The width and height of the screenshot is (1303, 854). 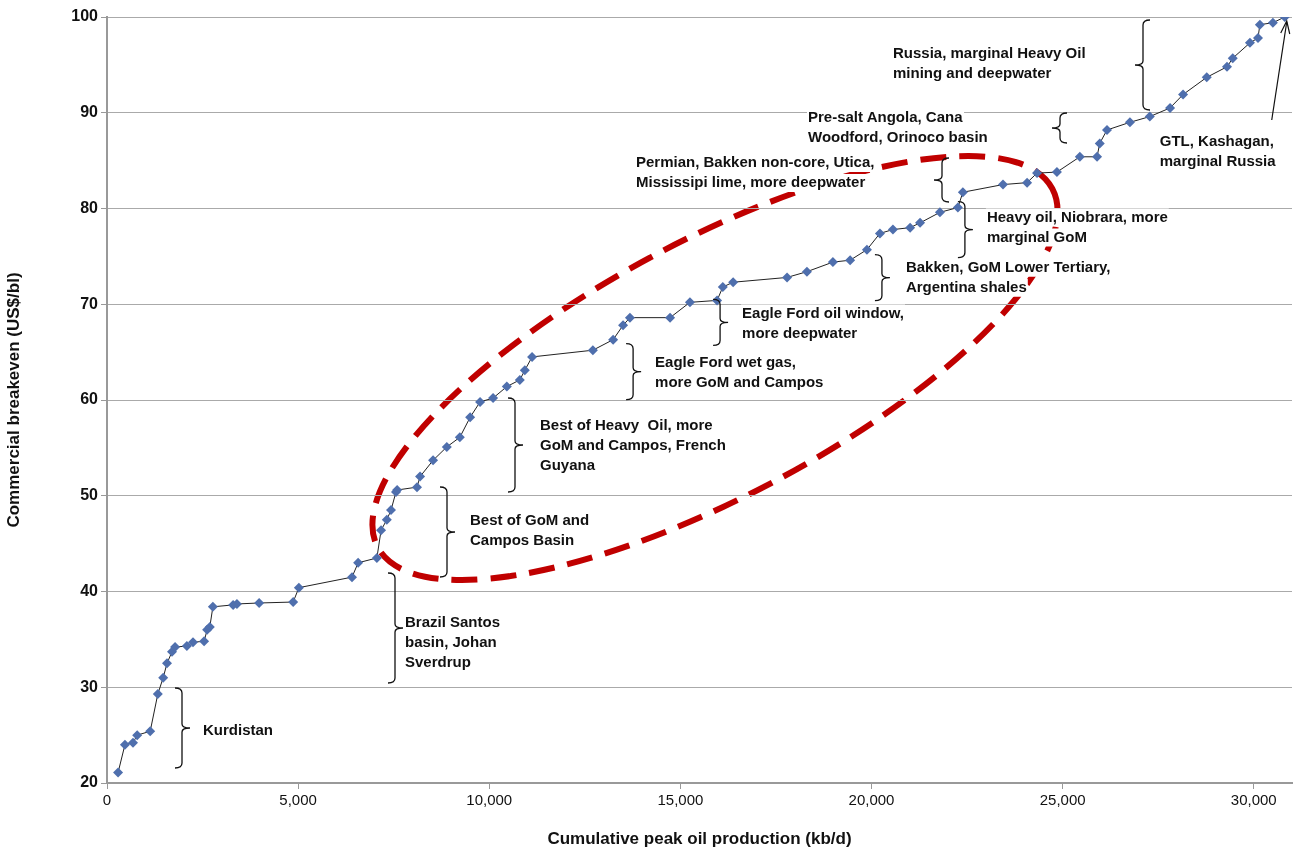 I want to click on annotation: Heavy oil, Niobrara, more marginal GoM, so click(x=1077, y=226).